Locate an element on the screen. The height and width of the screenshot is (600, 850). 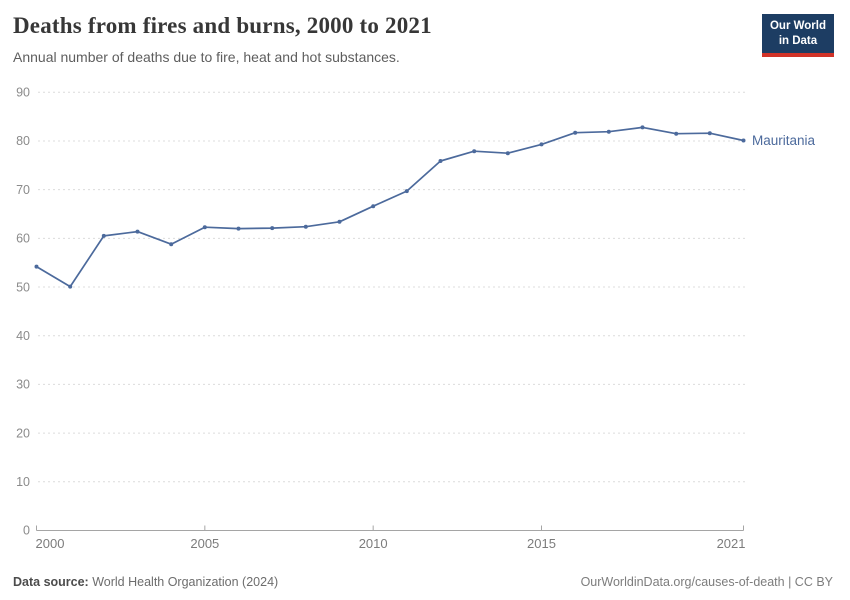
y-axis-tick-label: 10 is located at coordinates (23, 482).